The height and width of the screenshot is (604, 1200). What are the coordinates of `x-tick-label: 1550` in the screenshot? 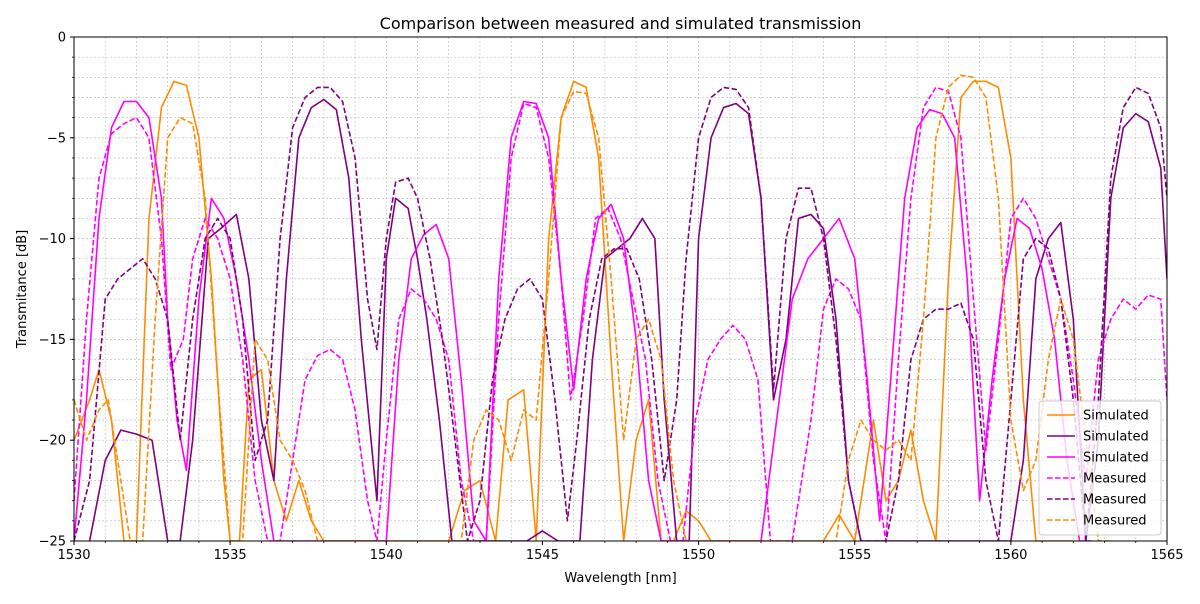 It's located at (698, 555).